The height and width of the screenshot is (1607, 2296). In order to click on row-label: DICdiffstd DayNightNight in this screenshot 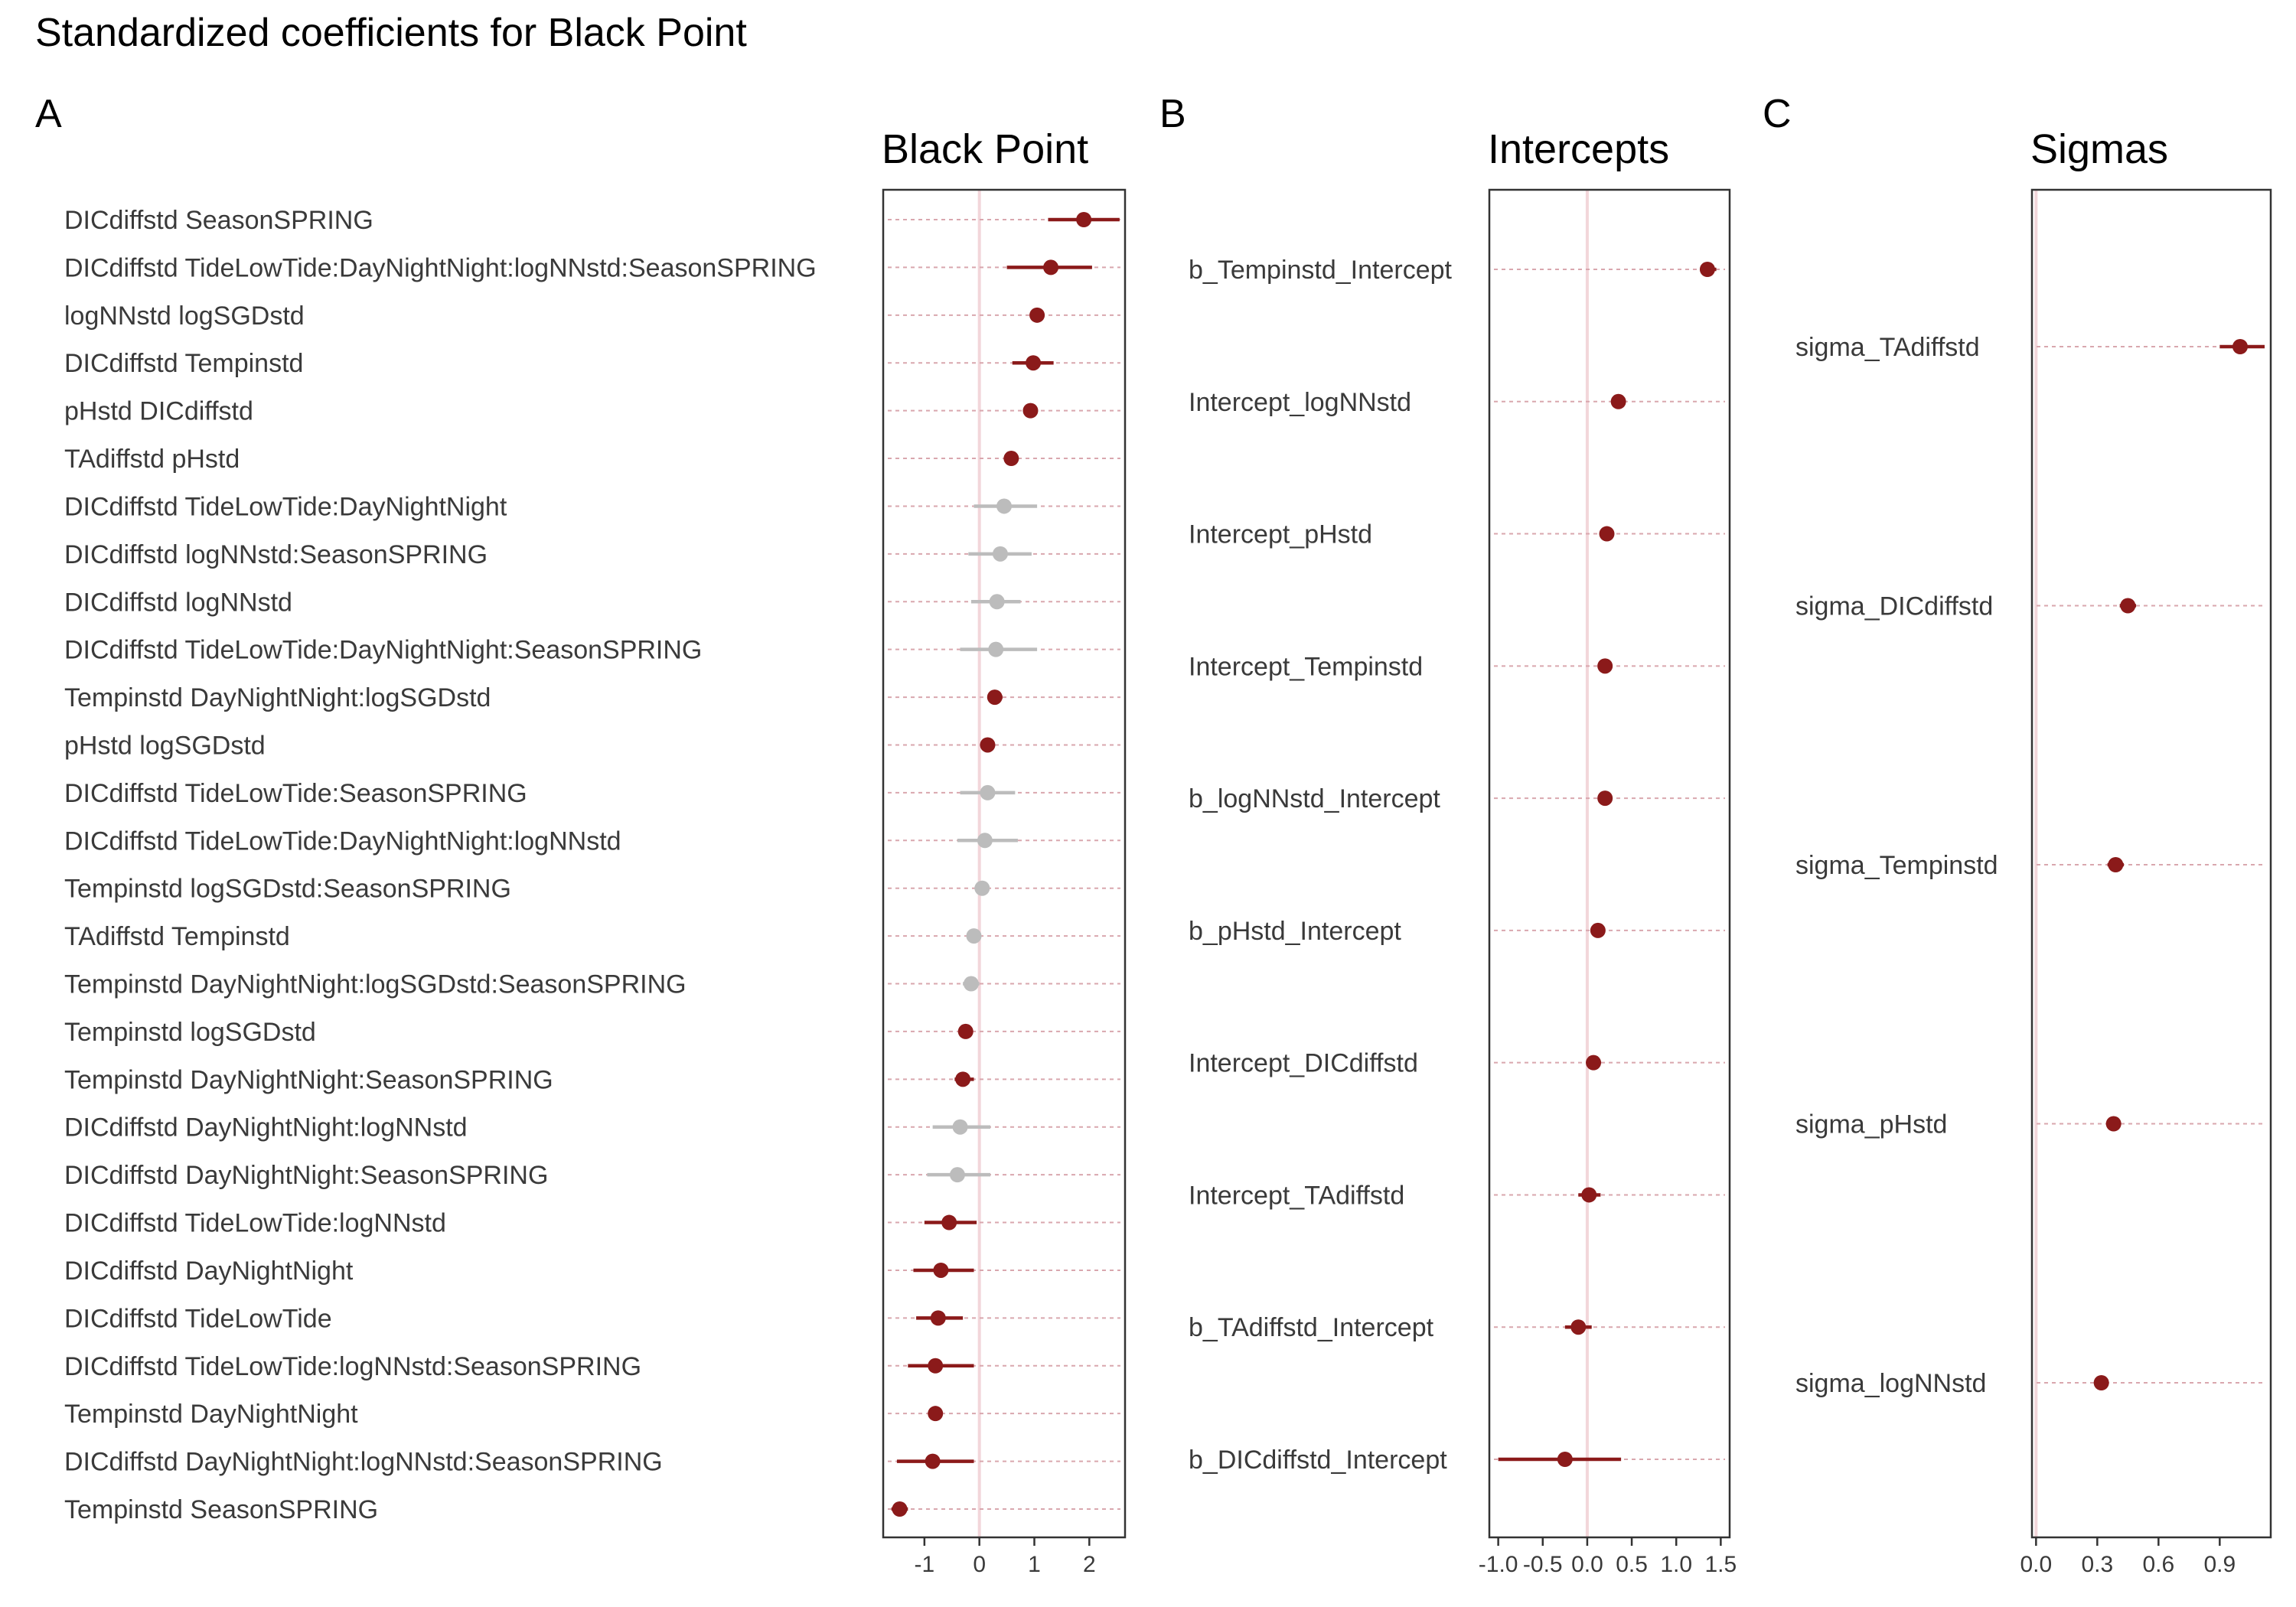, I will do `click(209, 1271)`.